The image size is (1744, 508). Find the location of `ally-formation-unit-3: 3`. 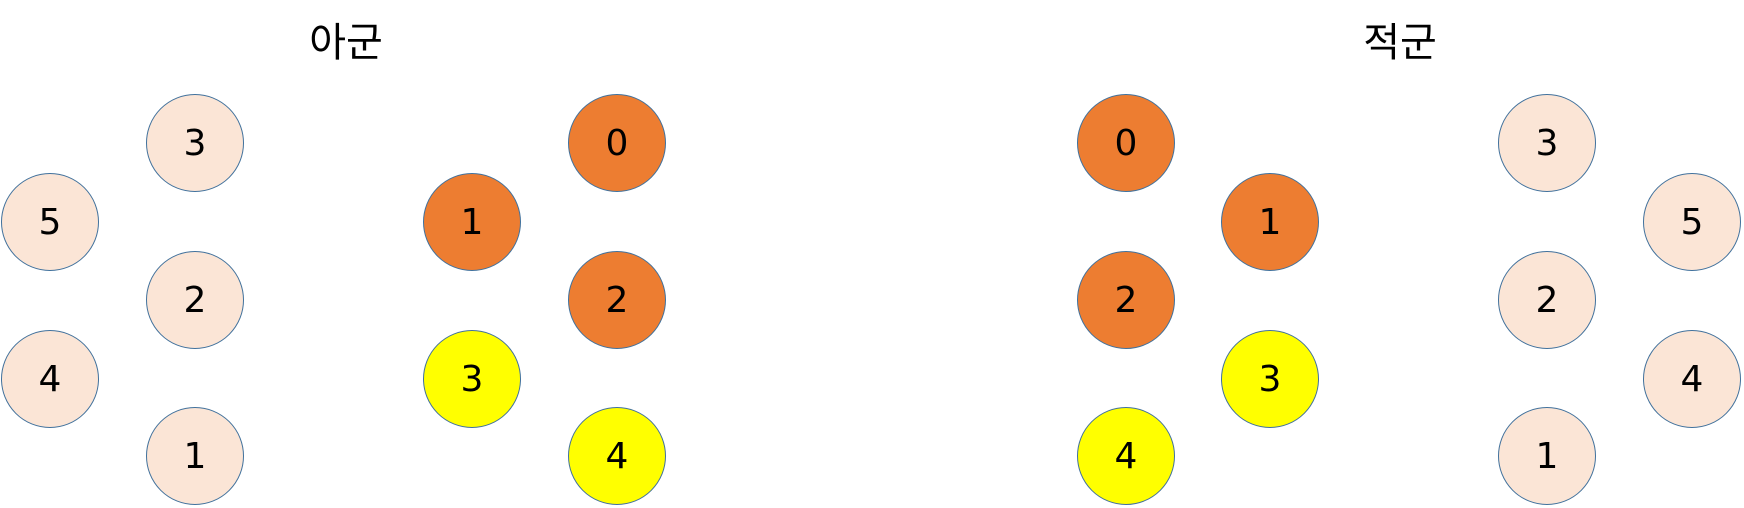

ally-formation-unit-3: 3 is located at coordinates (472, 379).